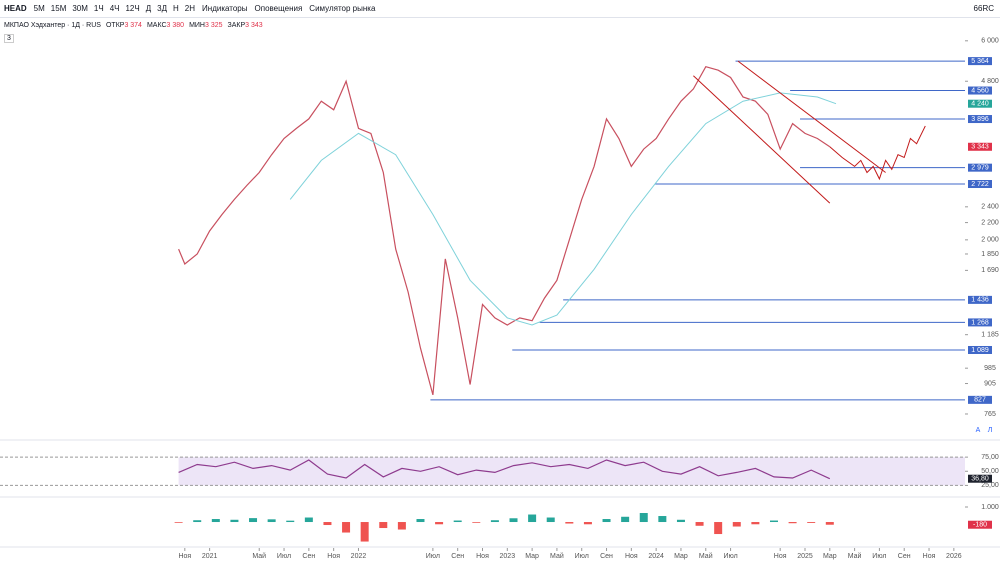 The width and height of the screenshot is (1000, 563). I want to click on y-tick-label: 1.000, so click(990, 507).